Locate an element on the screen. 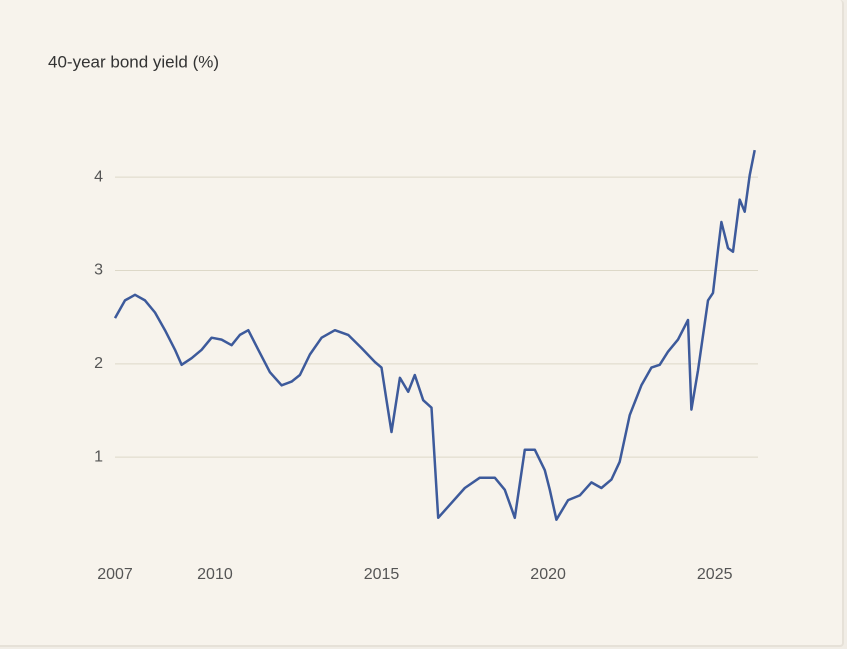 This screenshot has width=847, height=649. chart-title: 40-year bond yield (%) is located at coordinates (133, 61).